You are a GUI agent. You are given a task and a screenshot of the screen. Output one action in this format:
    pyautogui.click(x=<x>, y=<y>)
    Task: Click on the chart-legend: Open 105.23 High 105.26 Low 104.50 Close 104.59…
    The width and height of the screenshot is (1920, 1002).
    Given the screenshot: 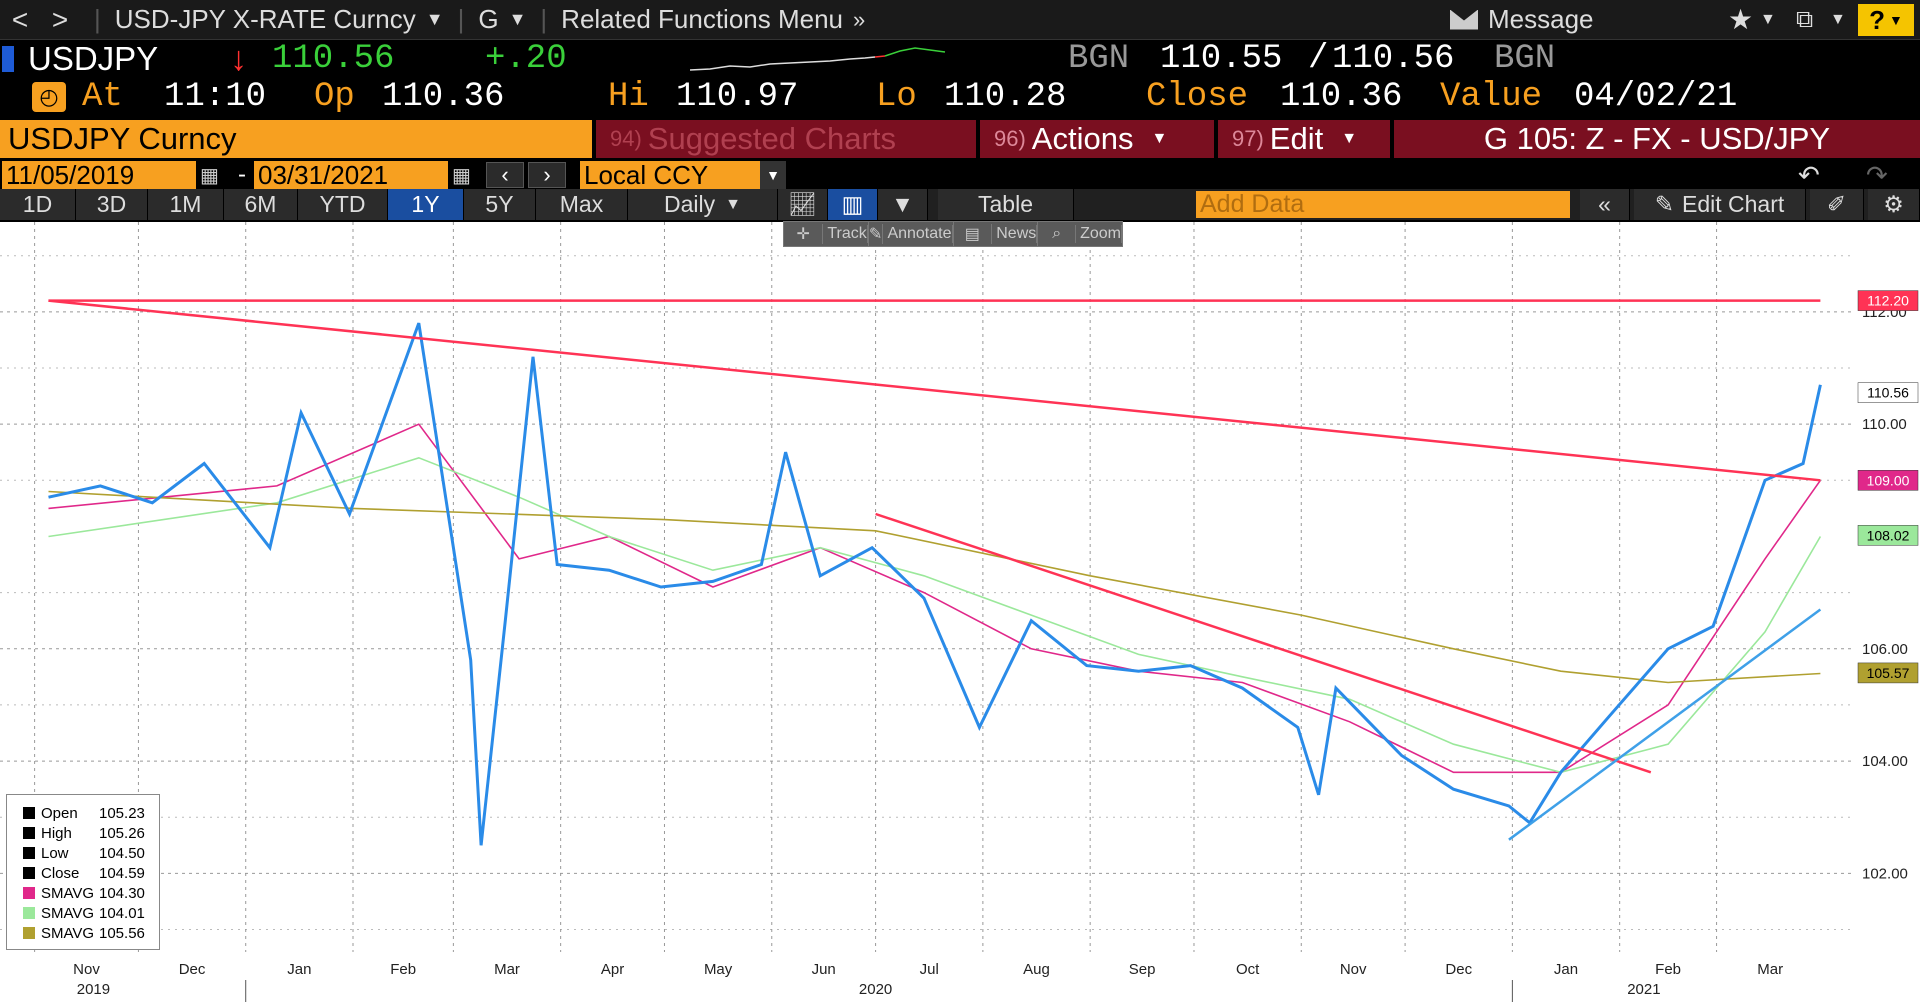 What is the action you would take?
    pyautogui.click(x=83, y=872)
    